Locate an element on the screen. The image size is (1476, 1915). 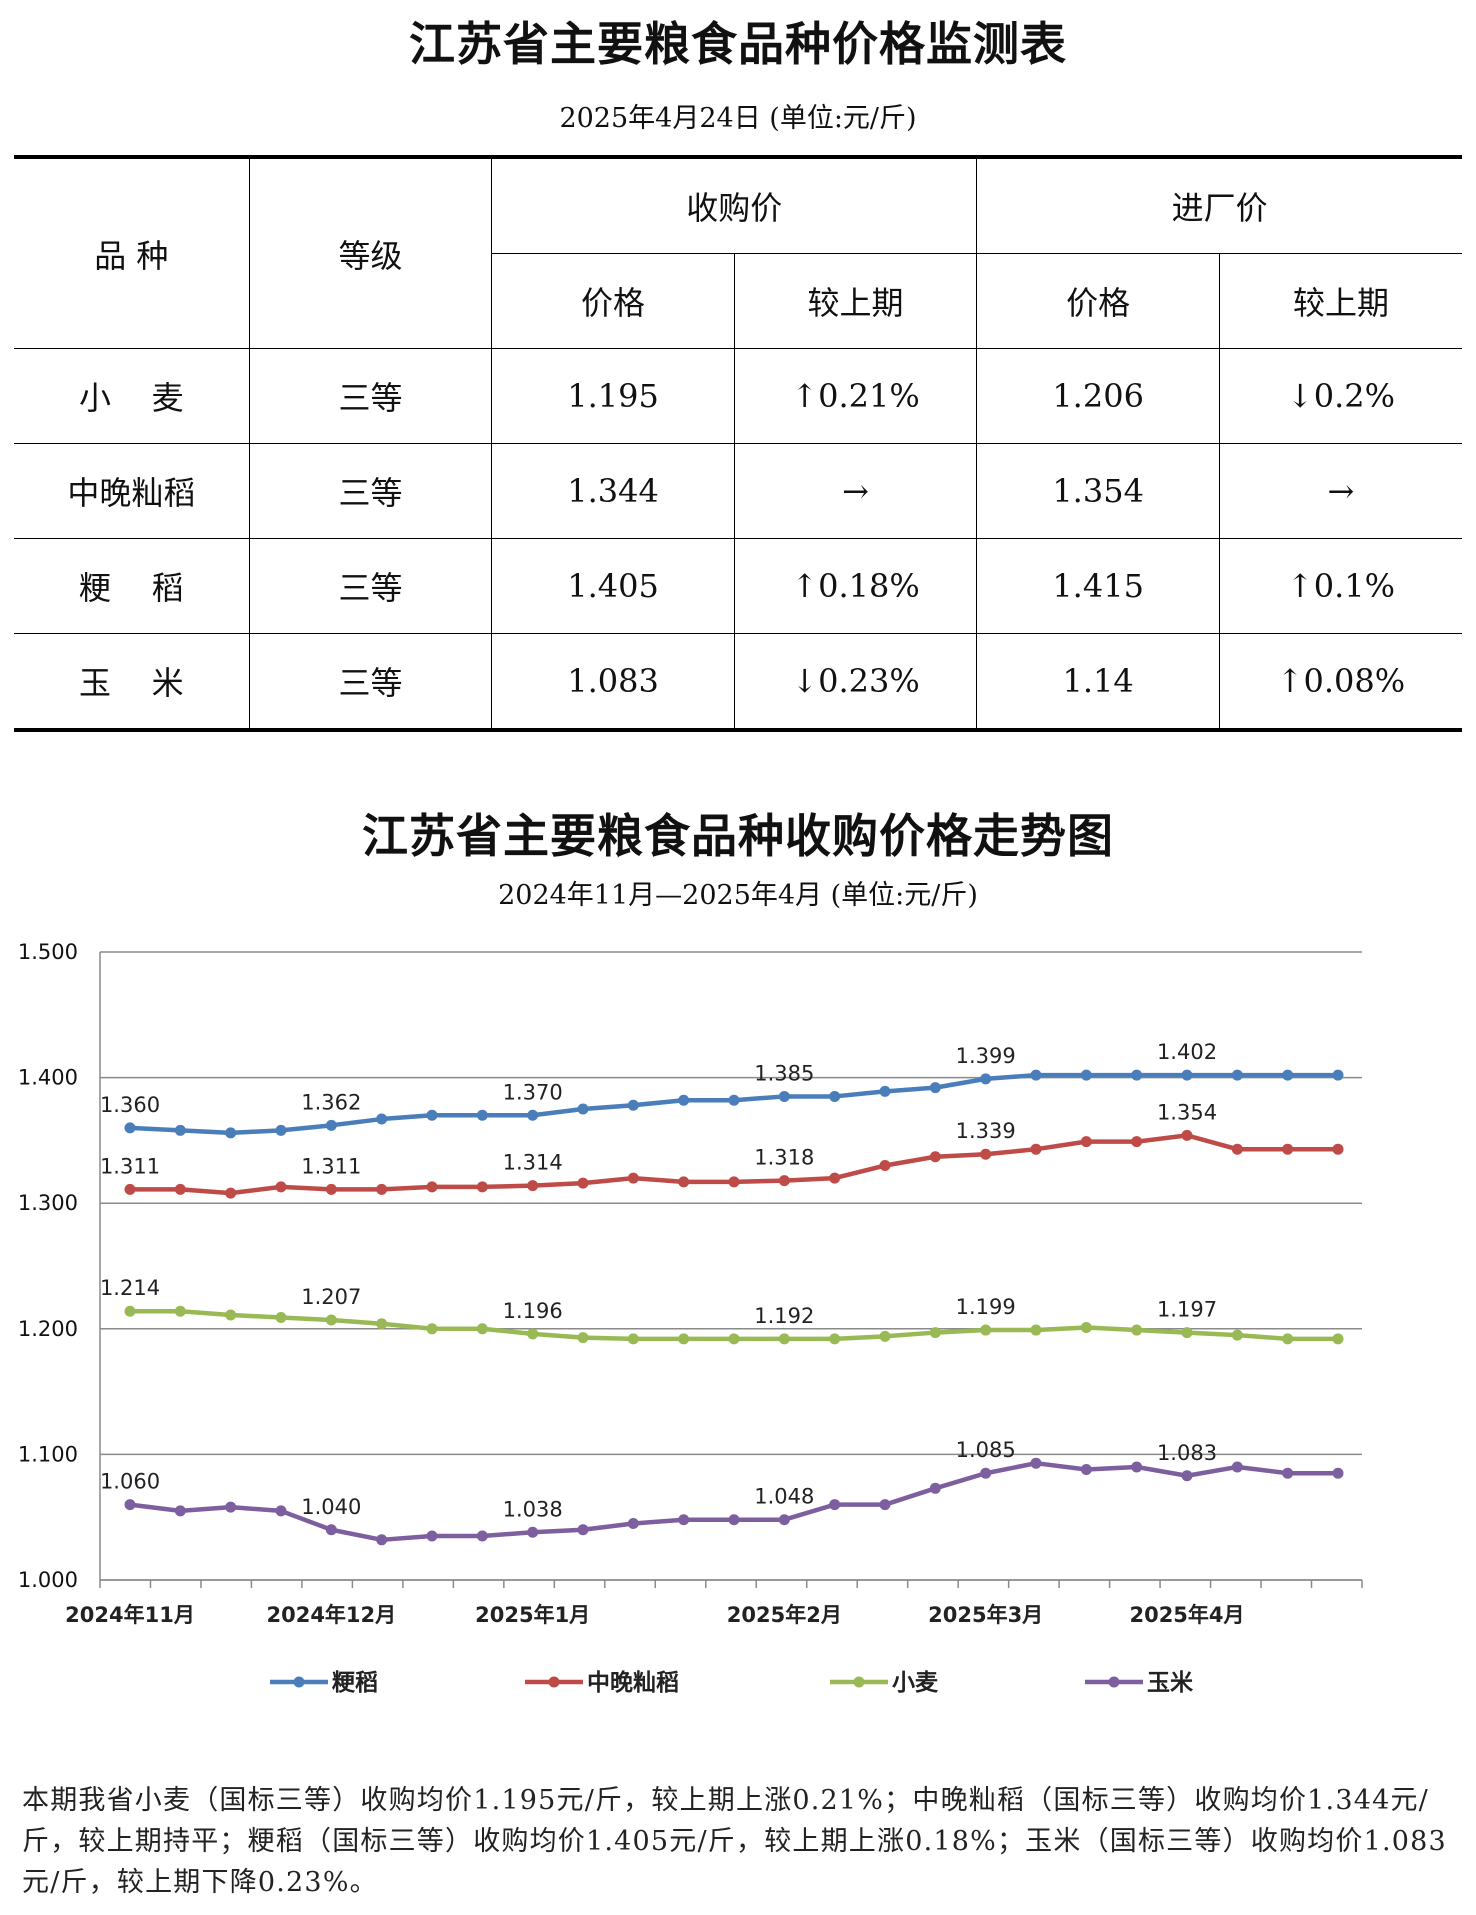
table-title: 江苏省主要粮食品种价格监测表 is located at coordinates (738, 44).